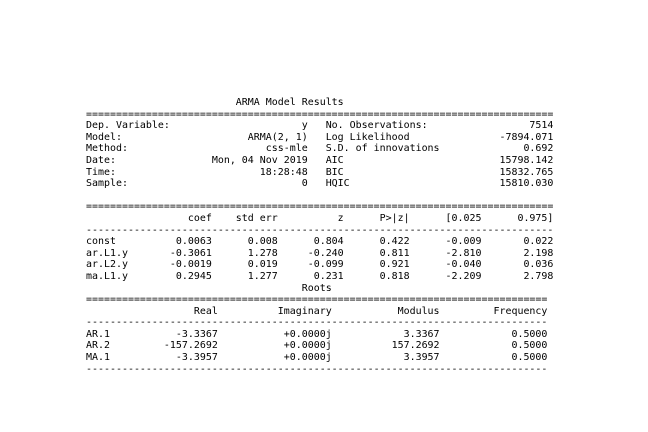 This screenshot has width=648, height=432. What do you see at coordinates (305, 102) in the screenshot?
I see `report-title: ARMA Model Results` at bounding box center [305, 102].